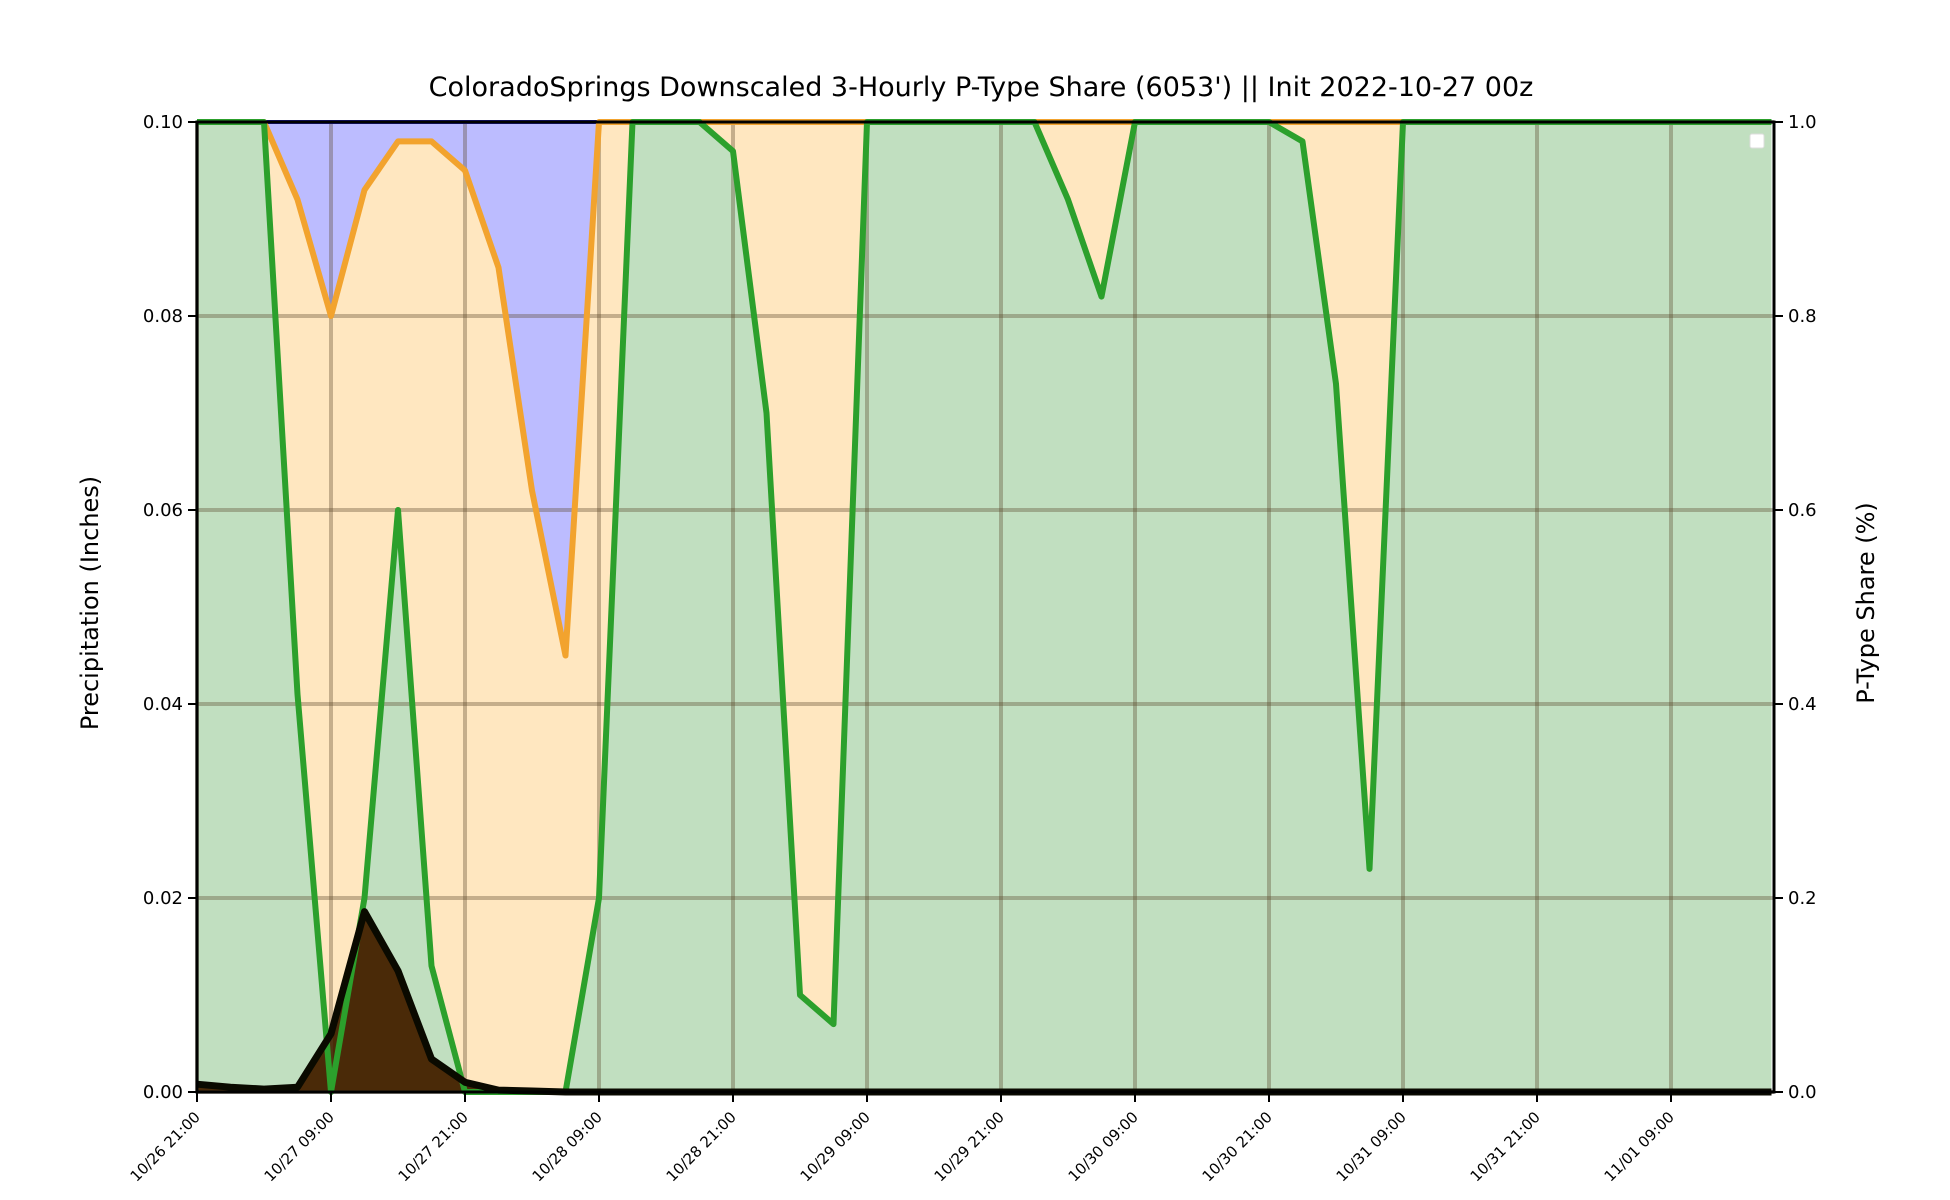 The height and width of the screenshot is (1200, 1950). I want to click on y-tick-label: 0.04, so click(163, 704).